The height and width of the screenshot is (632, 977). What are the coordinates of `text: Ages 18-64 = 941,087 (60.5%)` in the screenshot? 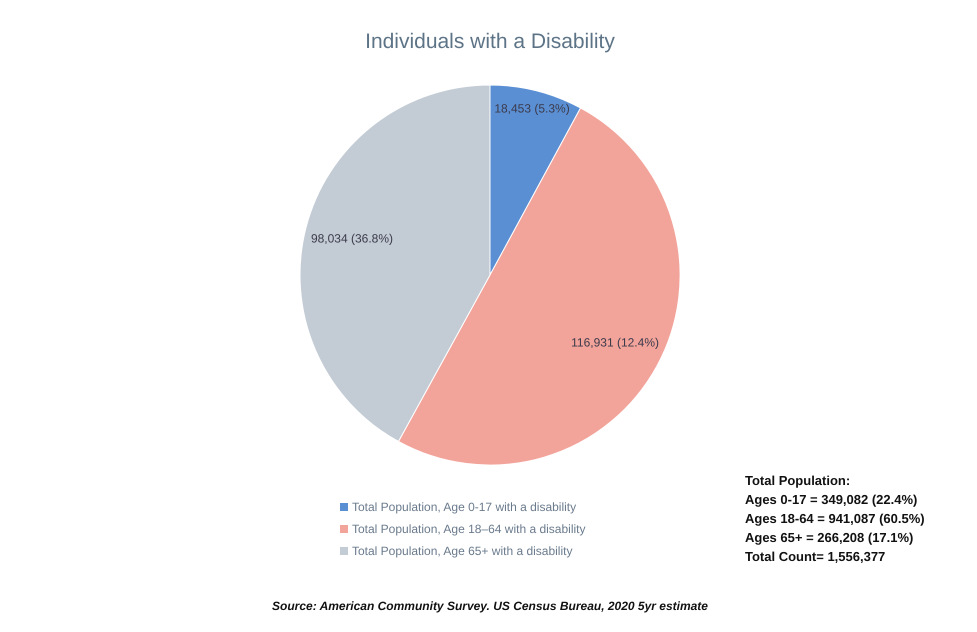 It's located at (835, 518).